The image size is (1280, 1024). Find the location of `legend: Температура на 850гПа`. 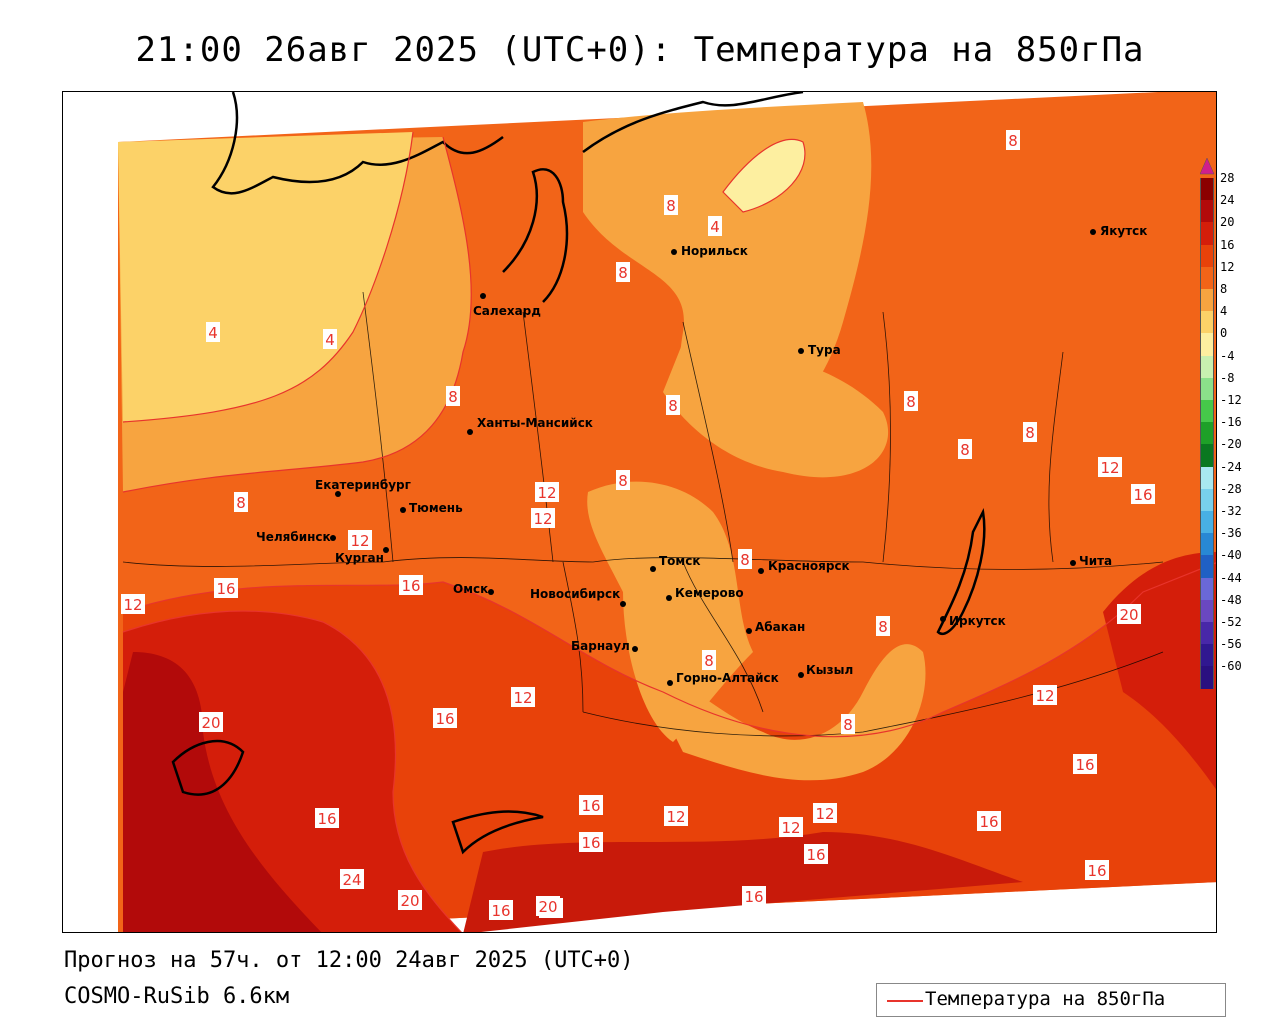

legend: Температура на 850гПа is located at coordinates (1051, 1000).